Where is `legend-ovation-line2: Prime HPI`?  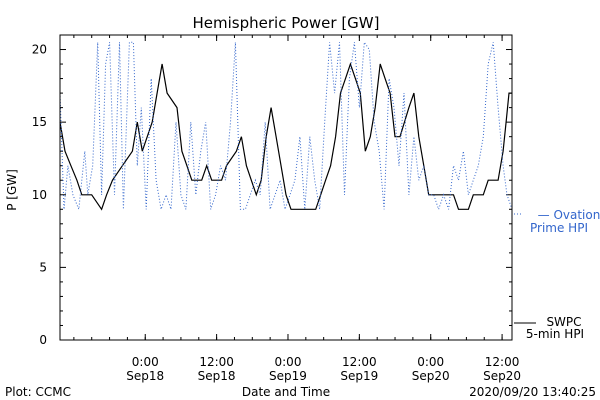 legend-ovation-line2: Prime HPI is located at coordinates (559, 228).